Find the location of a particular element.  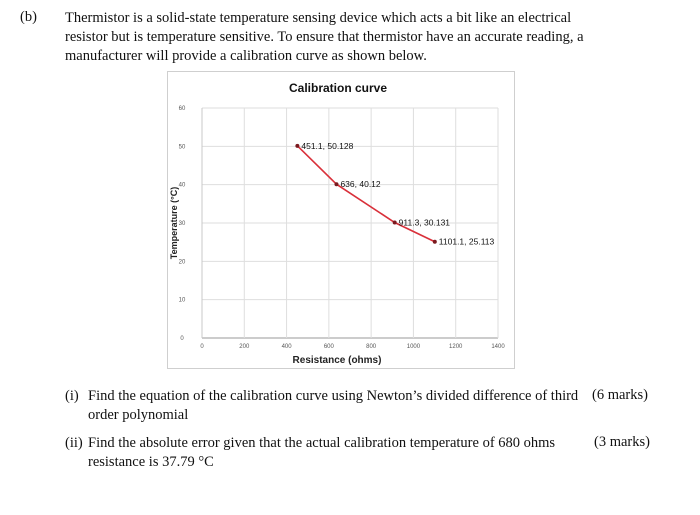

sub-question-number: (ii) is located at coordinates (74, 443).